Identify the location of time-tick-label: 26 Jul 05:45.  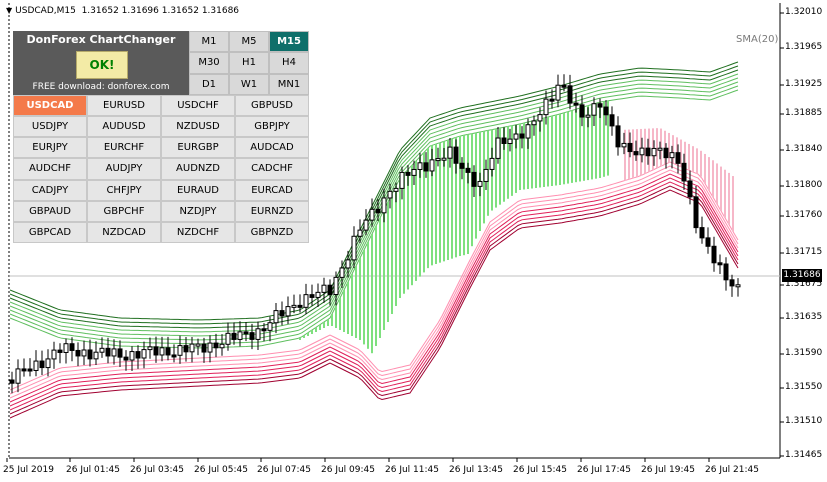
(221, 470).